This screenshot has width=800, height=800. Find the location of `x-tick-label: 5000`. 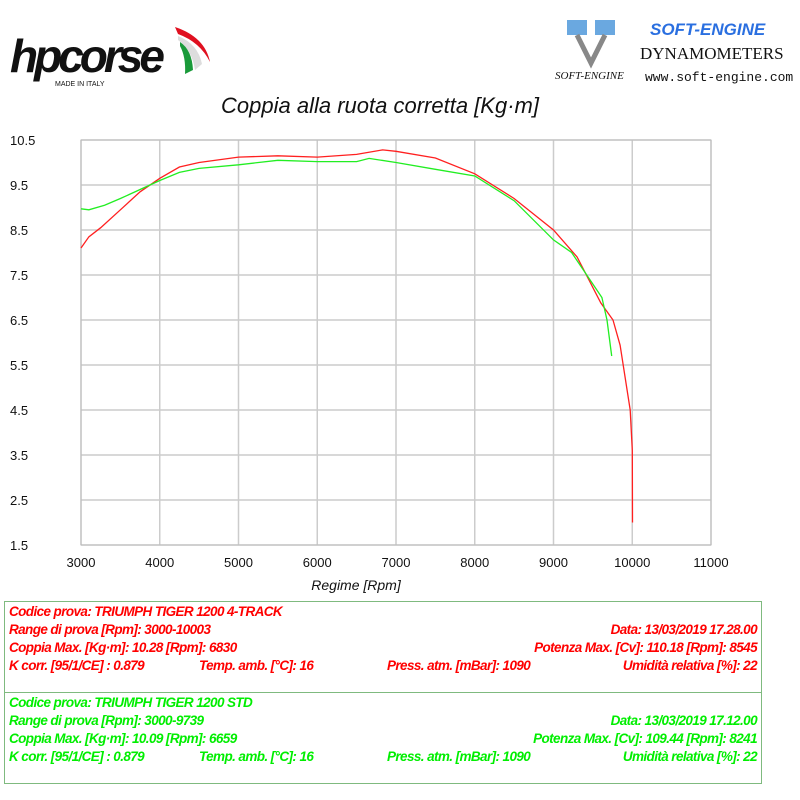

x-tick-label: 5000 is located at coordinates (238, 562).